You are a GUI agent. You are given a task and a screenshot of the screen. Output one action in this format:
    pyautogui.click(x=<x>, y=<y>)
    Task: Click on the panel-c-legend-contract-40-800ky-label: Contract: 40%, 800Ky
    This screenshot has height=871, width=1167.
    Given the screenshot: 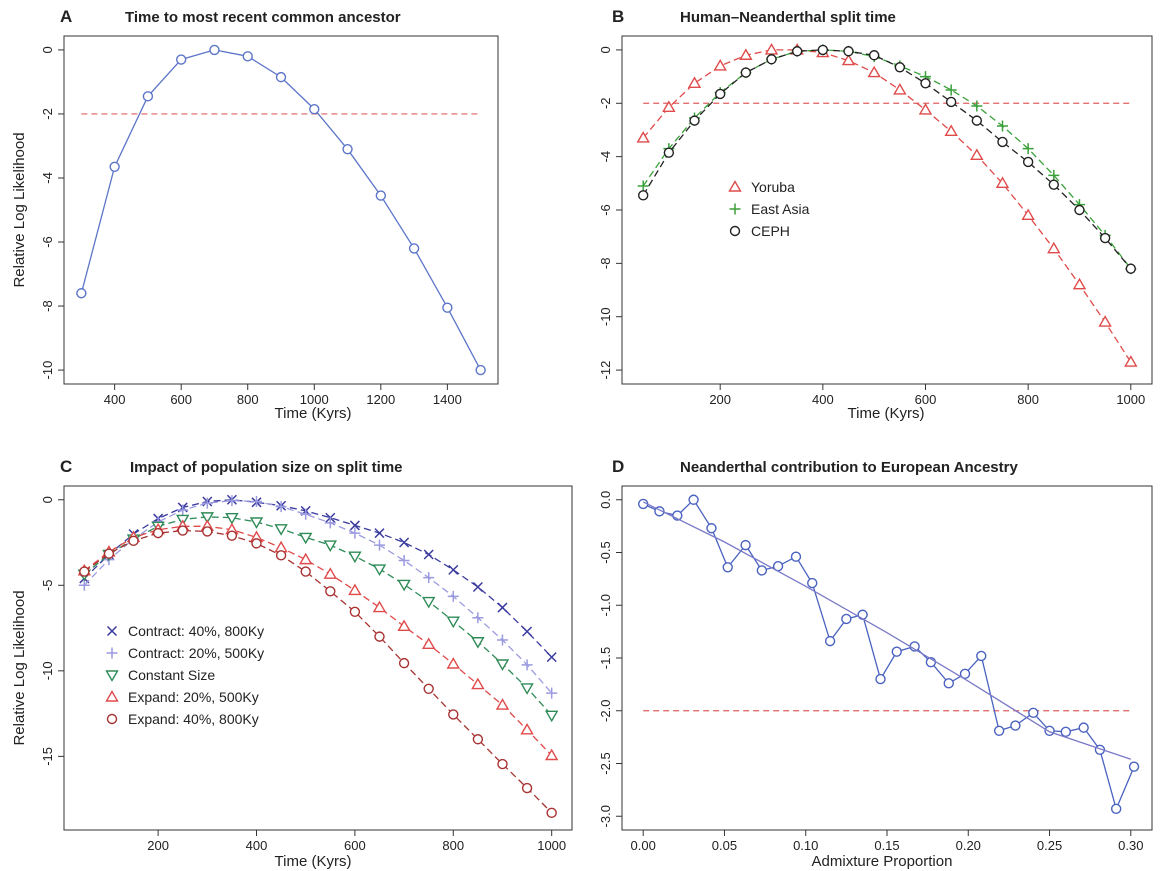 What is the action you would take?
    pyautogui.click(x=196, y=631)
    